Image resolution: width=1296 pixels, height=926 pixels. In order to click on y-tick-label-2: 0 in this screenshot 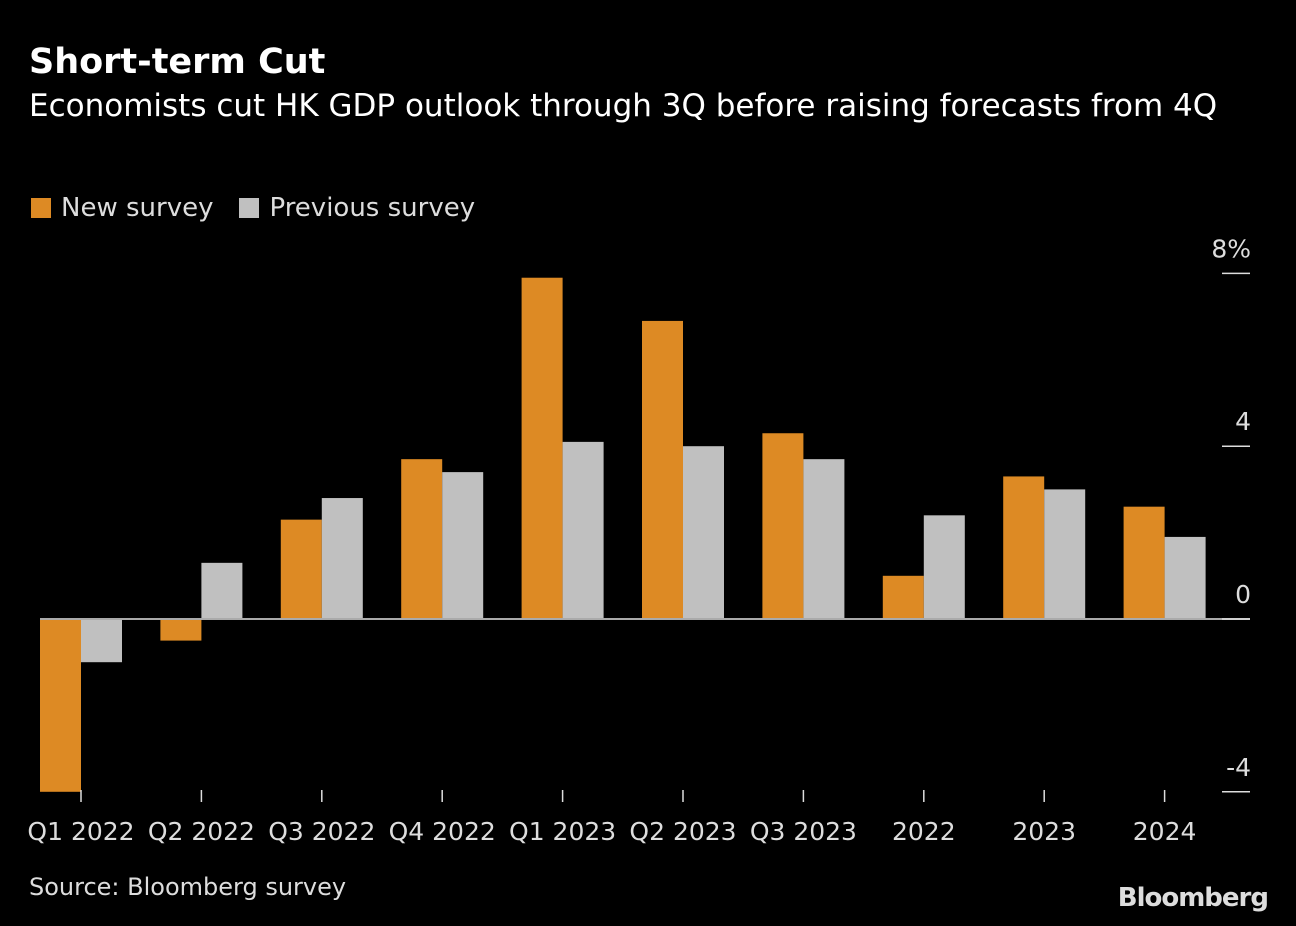, I will do `click(1243, 594)`.